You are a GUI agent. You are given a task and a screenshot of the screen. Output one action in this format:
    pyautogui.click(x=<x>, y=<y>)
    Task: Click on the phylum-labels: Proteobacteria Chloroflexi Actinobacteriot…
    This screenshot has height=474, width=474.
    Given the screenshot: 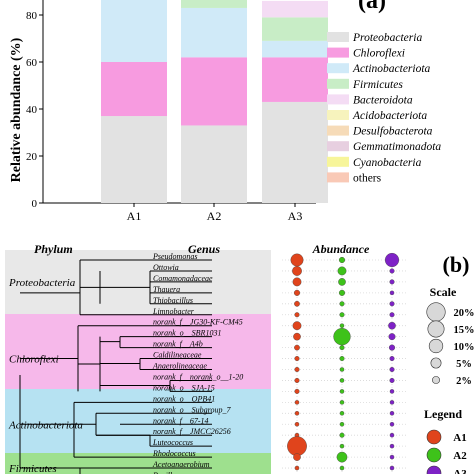 What is the action you would take?
    pyautogui.click(x=45, y=375)
    